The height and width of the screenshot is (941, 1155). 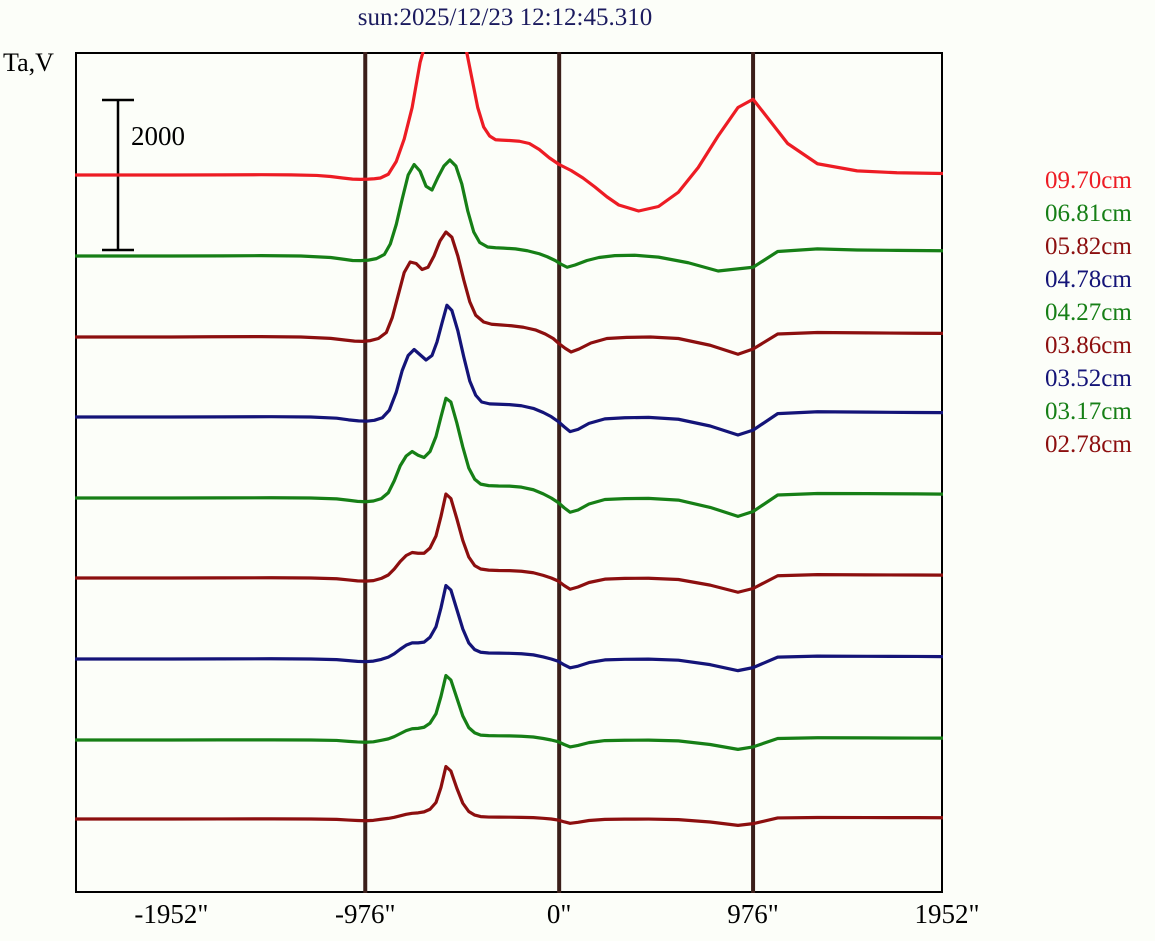 I want to click on legend-item: 09.70cm, so click(x=1088, y=180).